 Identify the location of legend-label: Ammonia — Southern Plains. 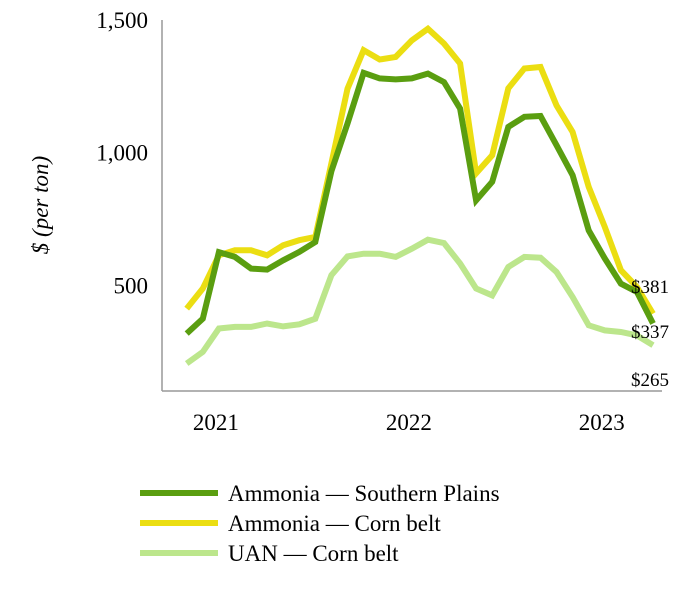
(364, 493).